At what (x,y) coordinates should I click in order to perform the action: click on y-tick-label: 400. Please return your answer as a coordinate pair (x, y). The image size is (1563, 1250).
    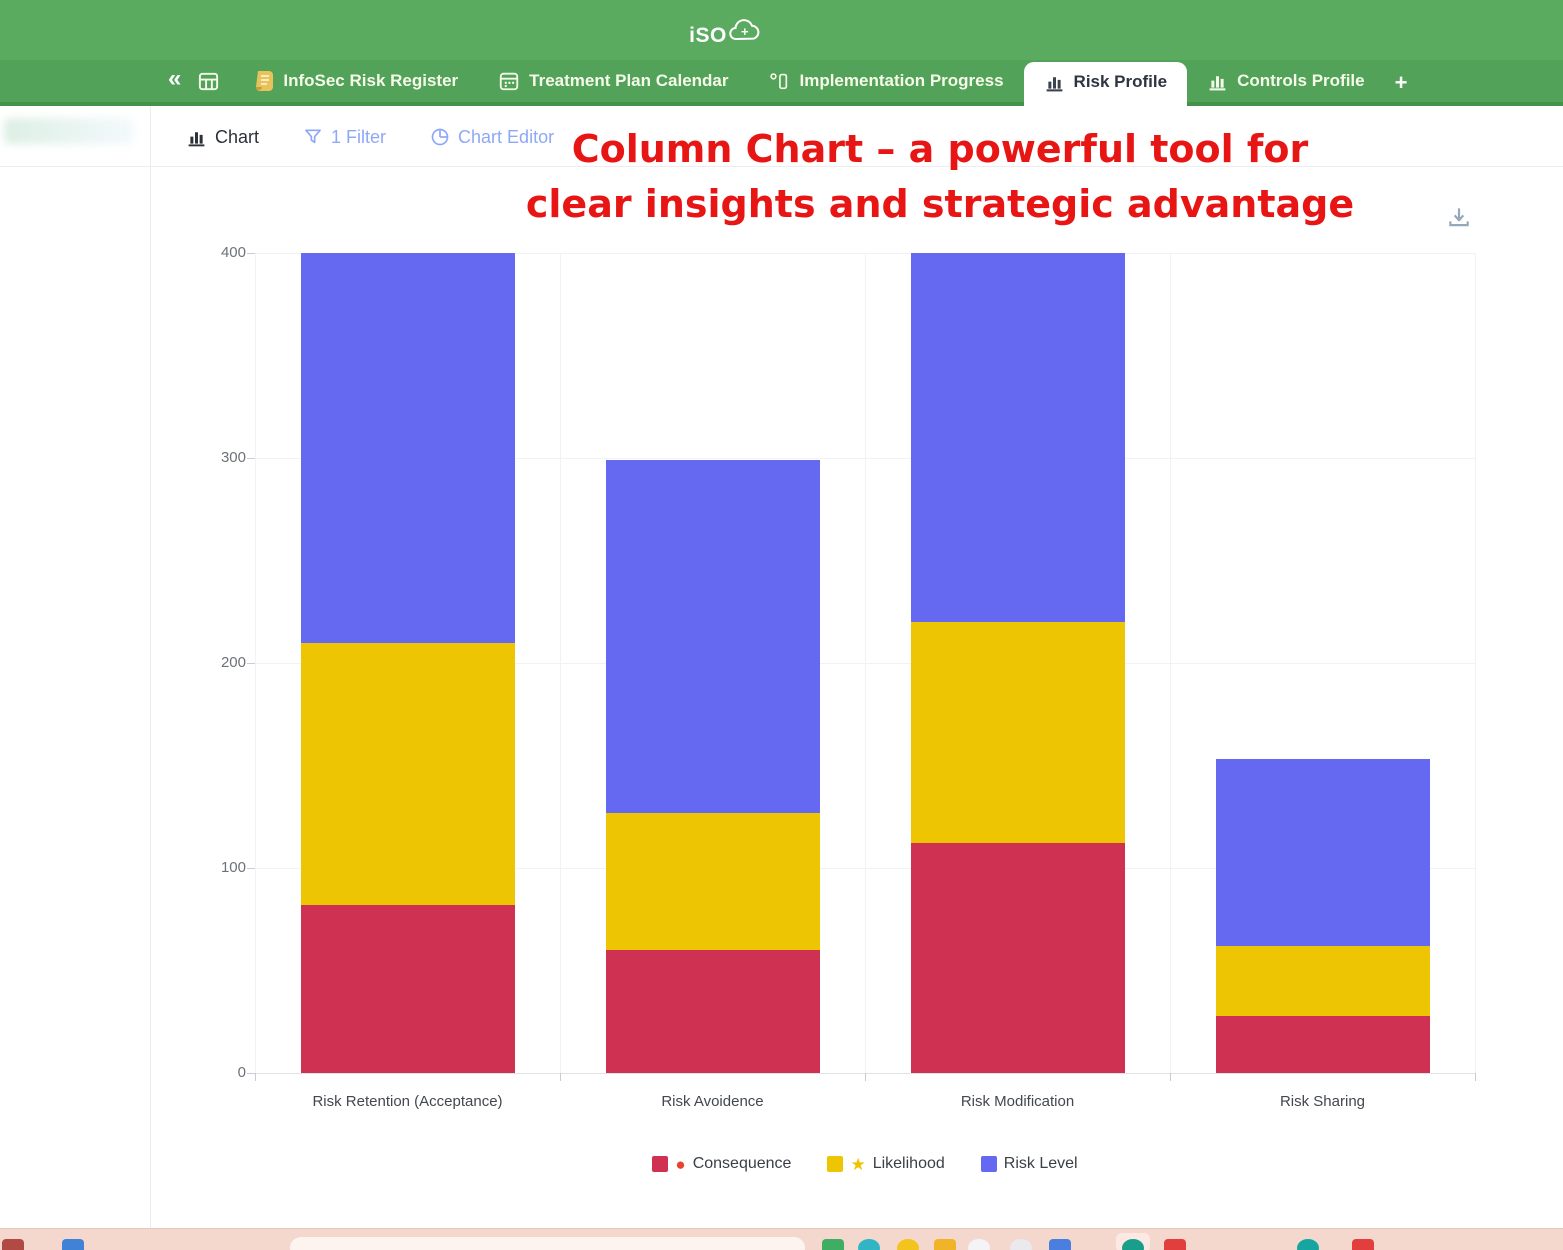
    Looking at the image, I should click on (233, 252).